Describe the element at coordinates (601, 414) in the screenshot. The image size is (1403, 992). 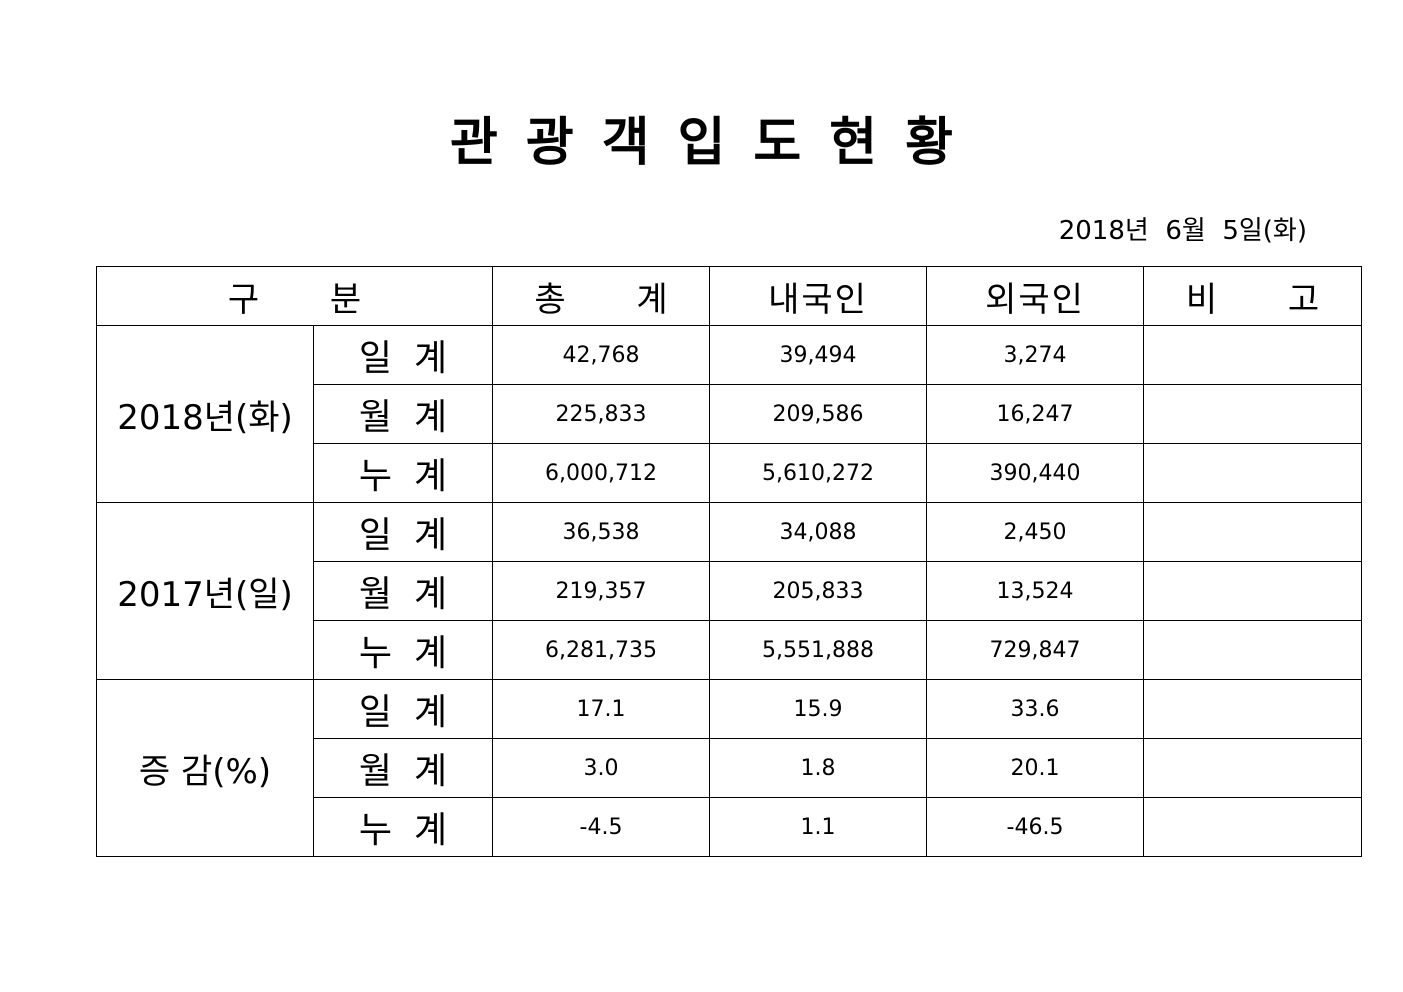
I see `cell-total: 225,833` at that location.